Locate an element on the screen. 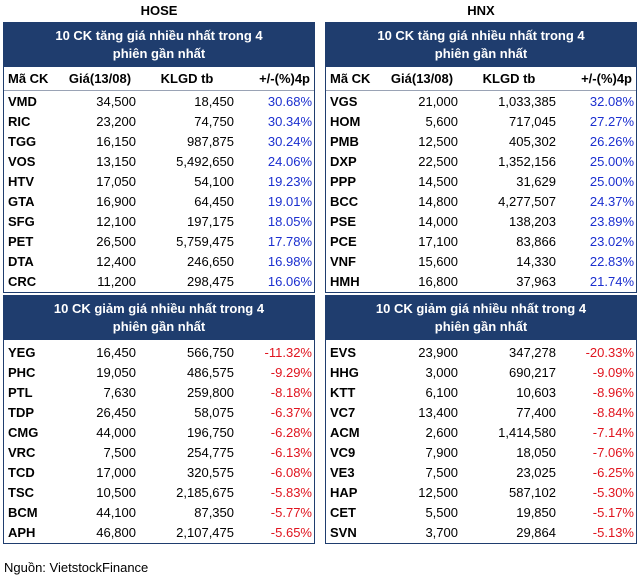  ticker-cell: ACM is located at coordinates (345, 432).